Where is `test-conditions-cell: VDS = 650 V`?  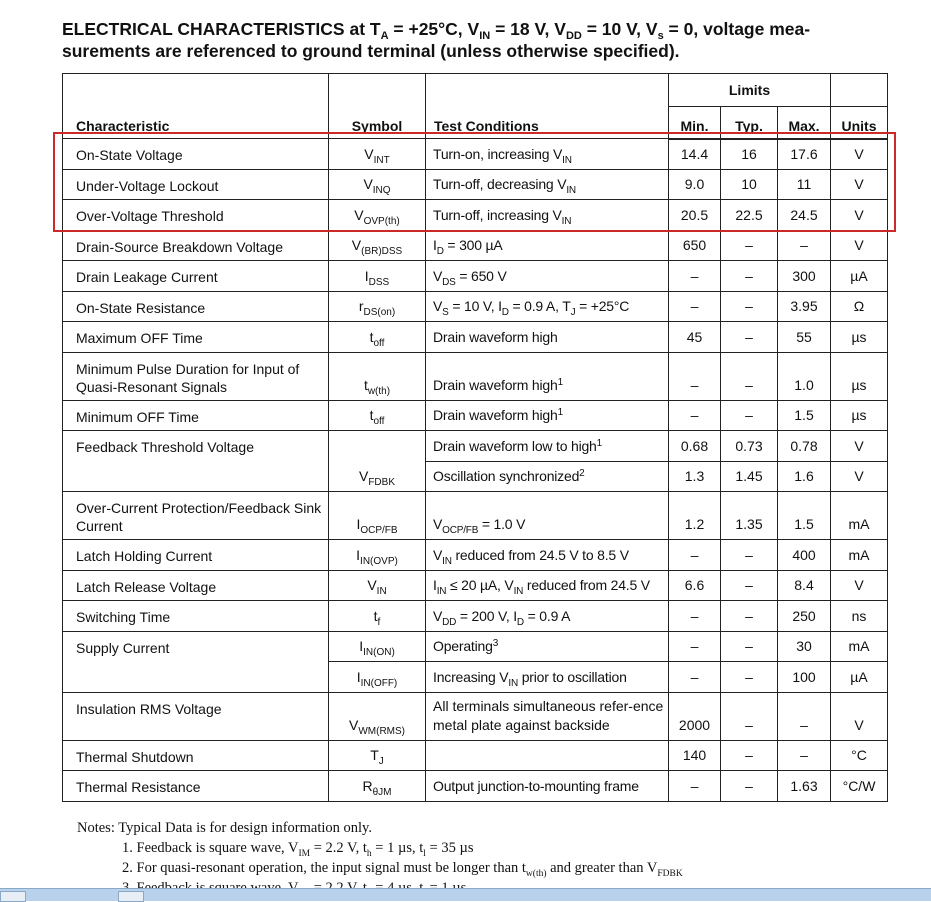 test-conditions-cell: VDS = 650 V is located at coordinates (547, 276).